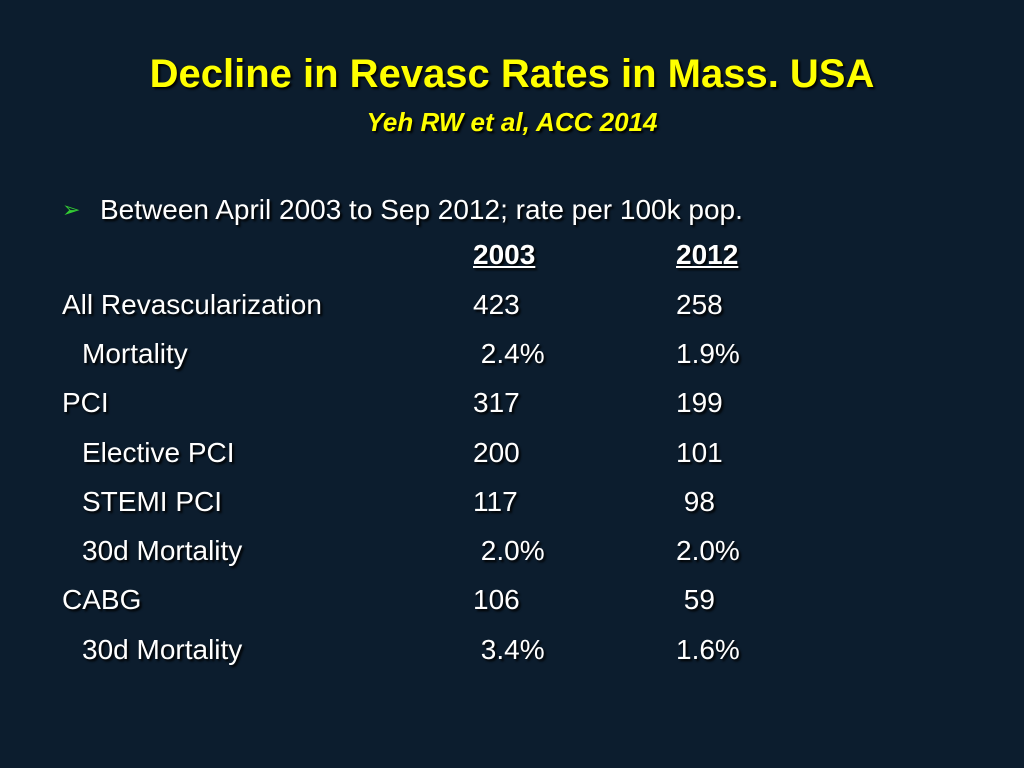 The height and width of the screenshot is (768, 1024). What do you see at coordinates (708, 649) in the screenshot?
I see `value-2012: 1.6%` at bounding box center [708, 649].